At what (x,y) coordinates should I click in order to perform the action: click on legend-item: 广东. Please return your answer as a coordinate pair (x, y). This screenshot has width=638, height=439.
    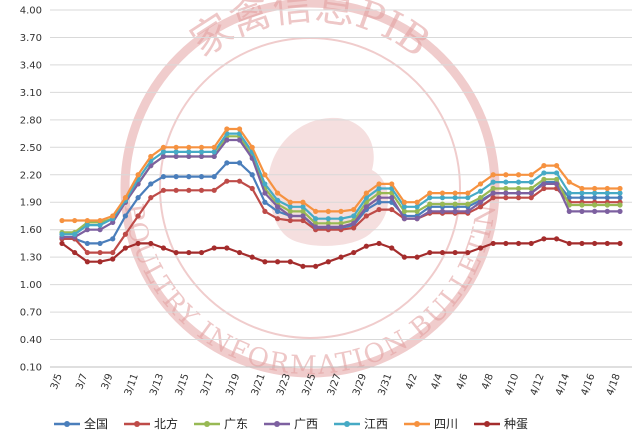
    Looking at the image, I should click on (221, 424).